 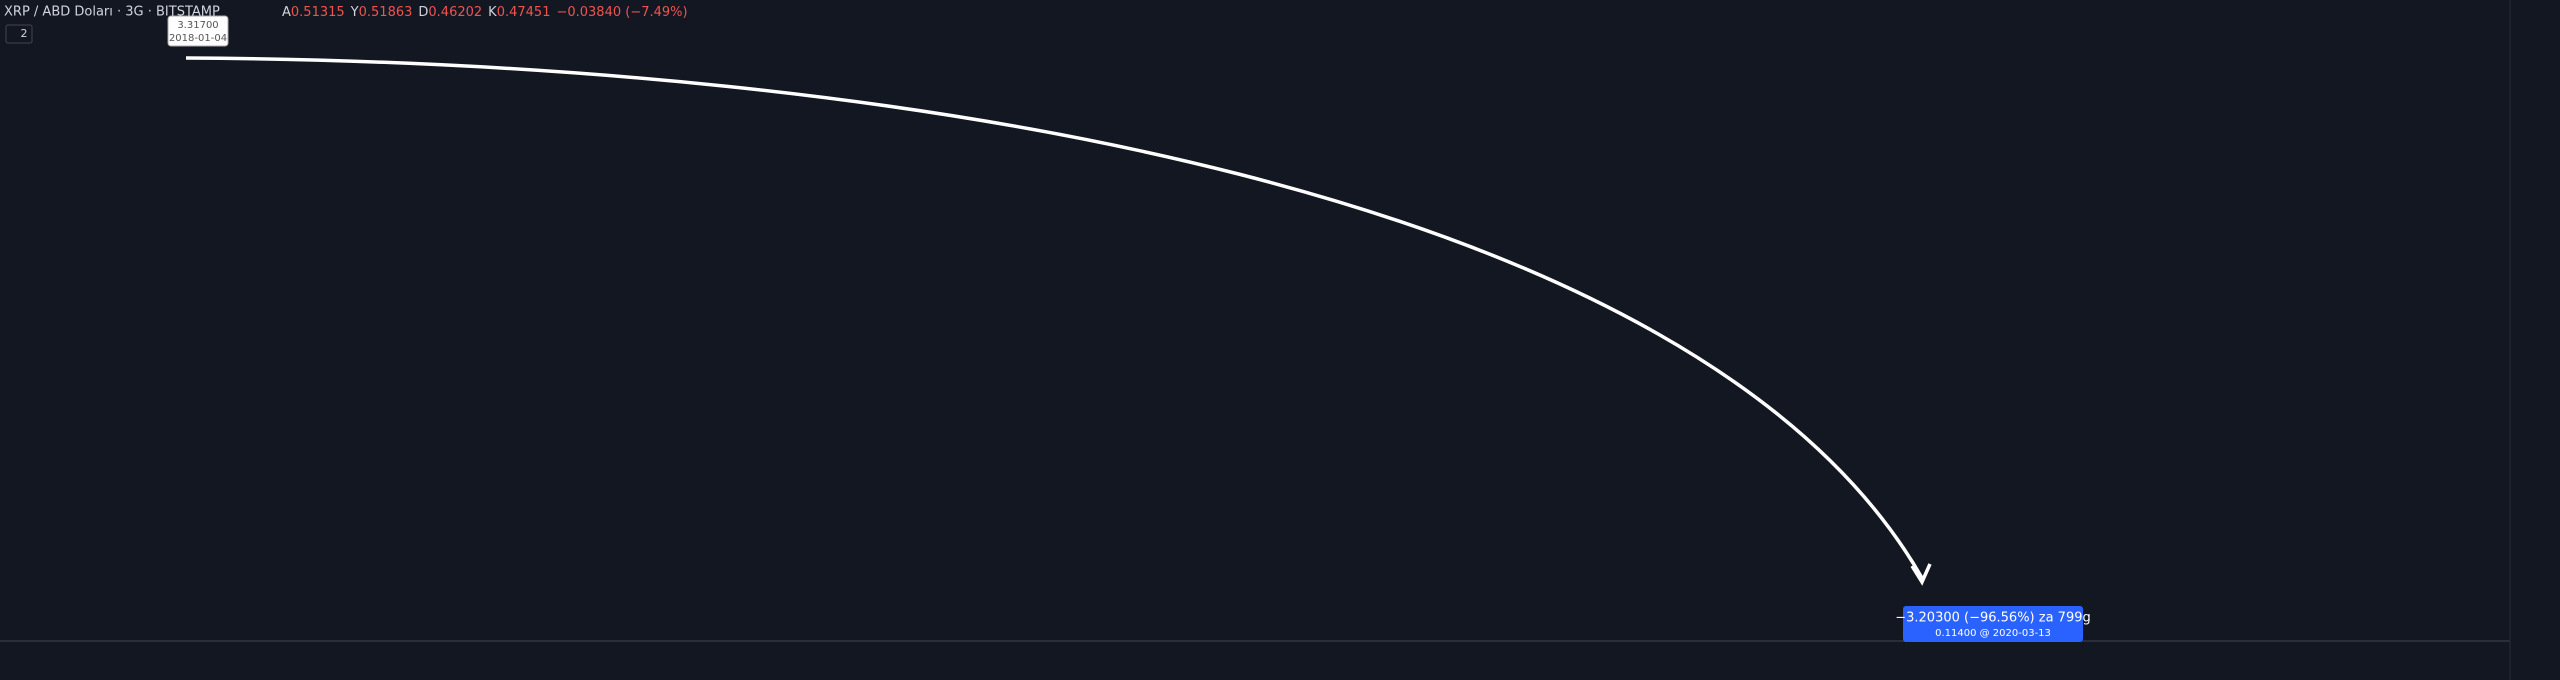 I want to click on ohlc-key: K, so click(x=492, y=12).